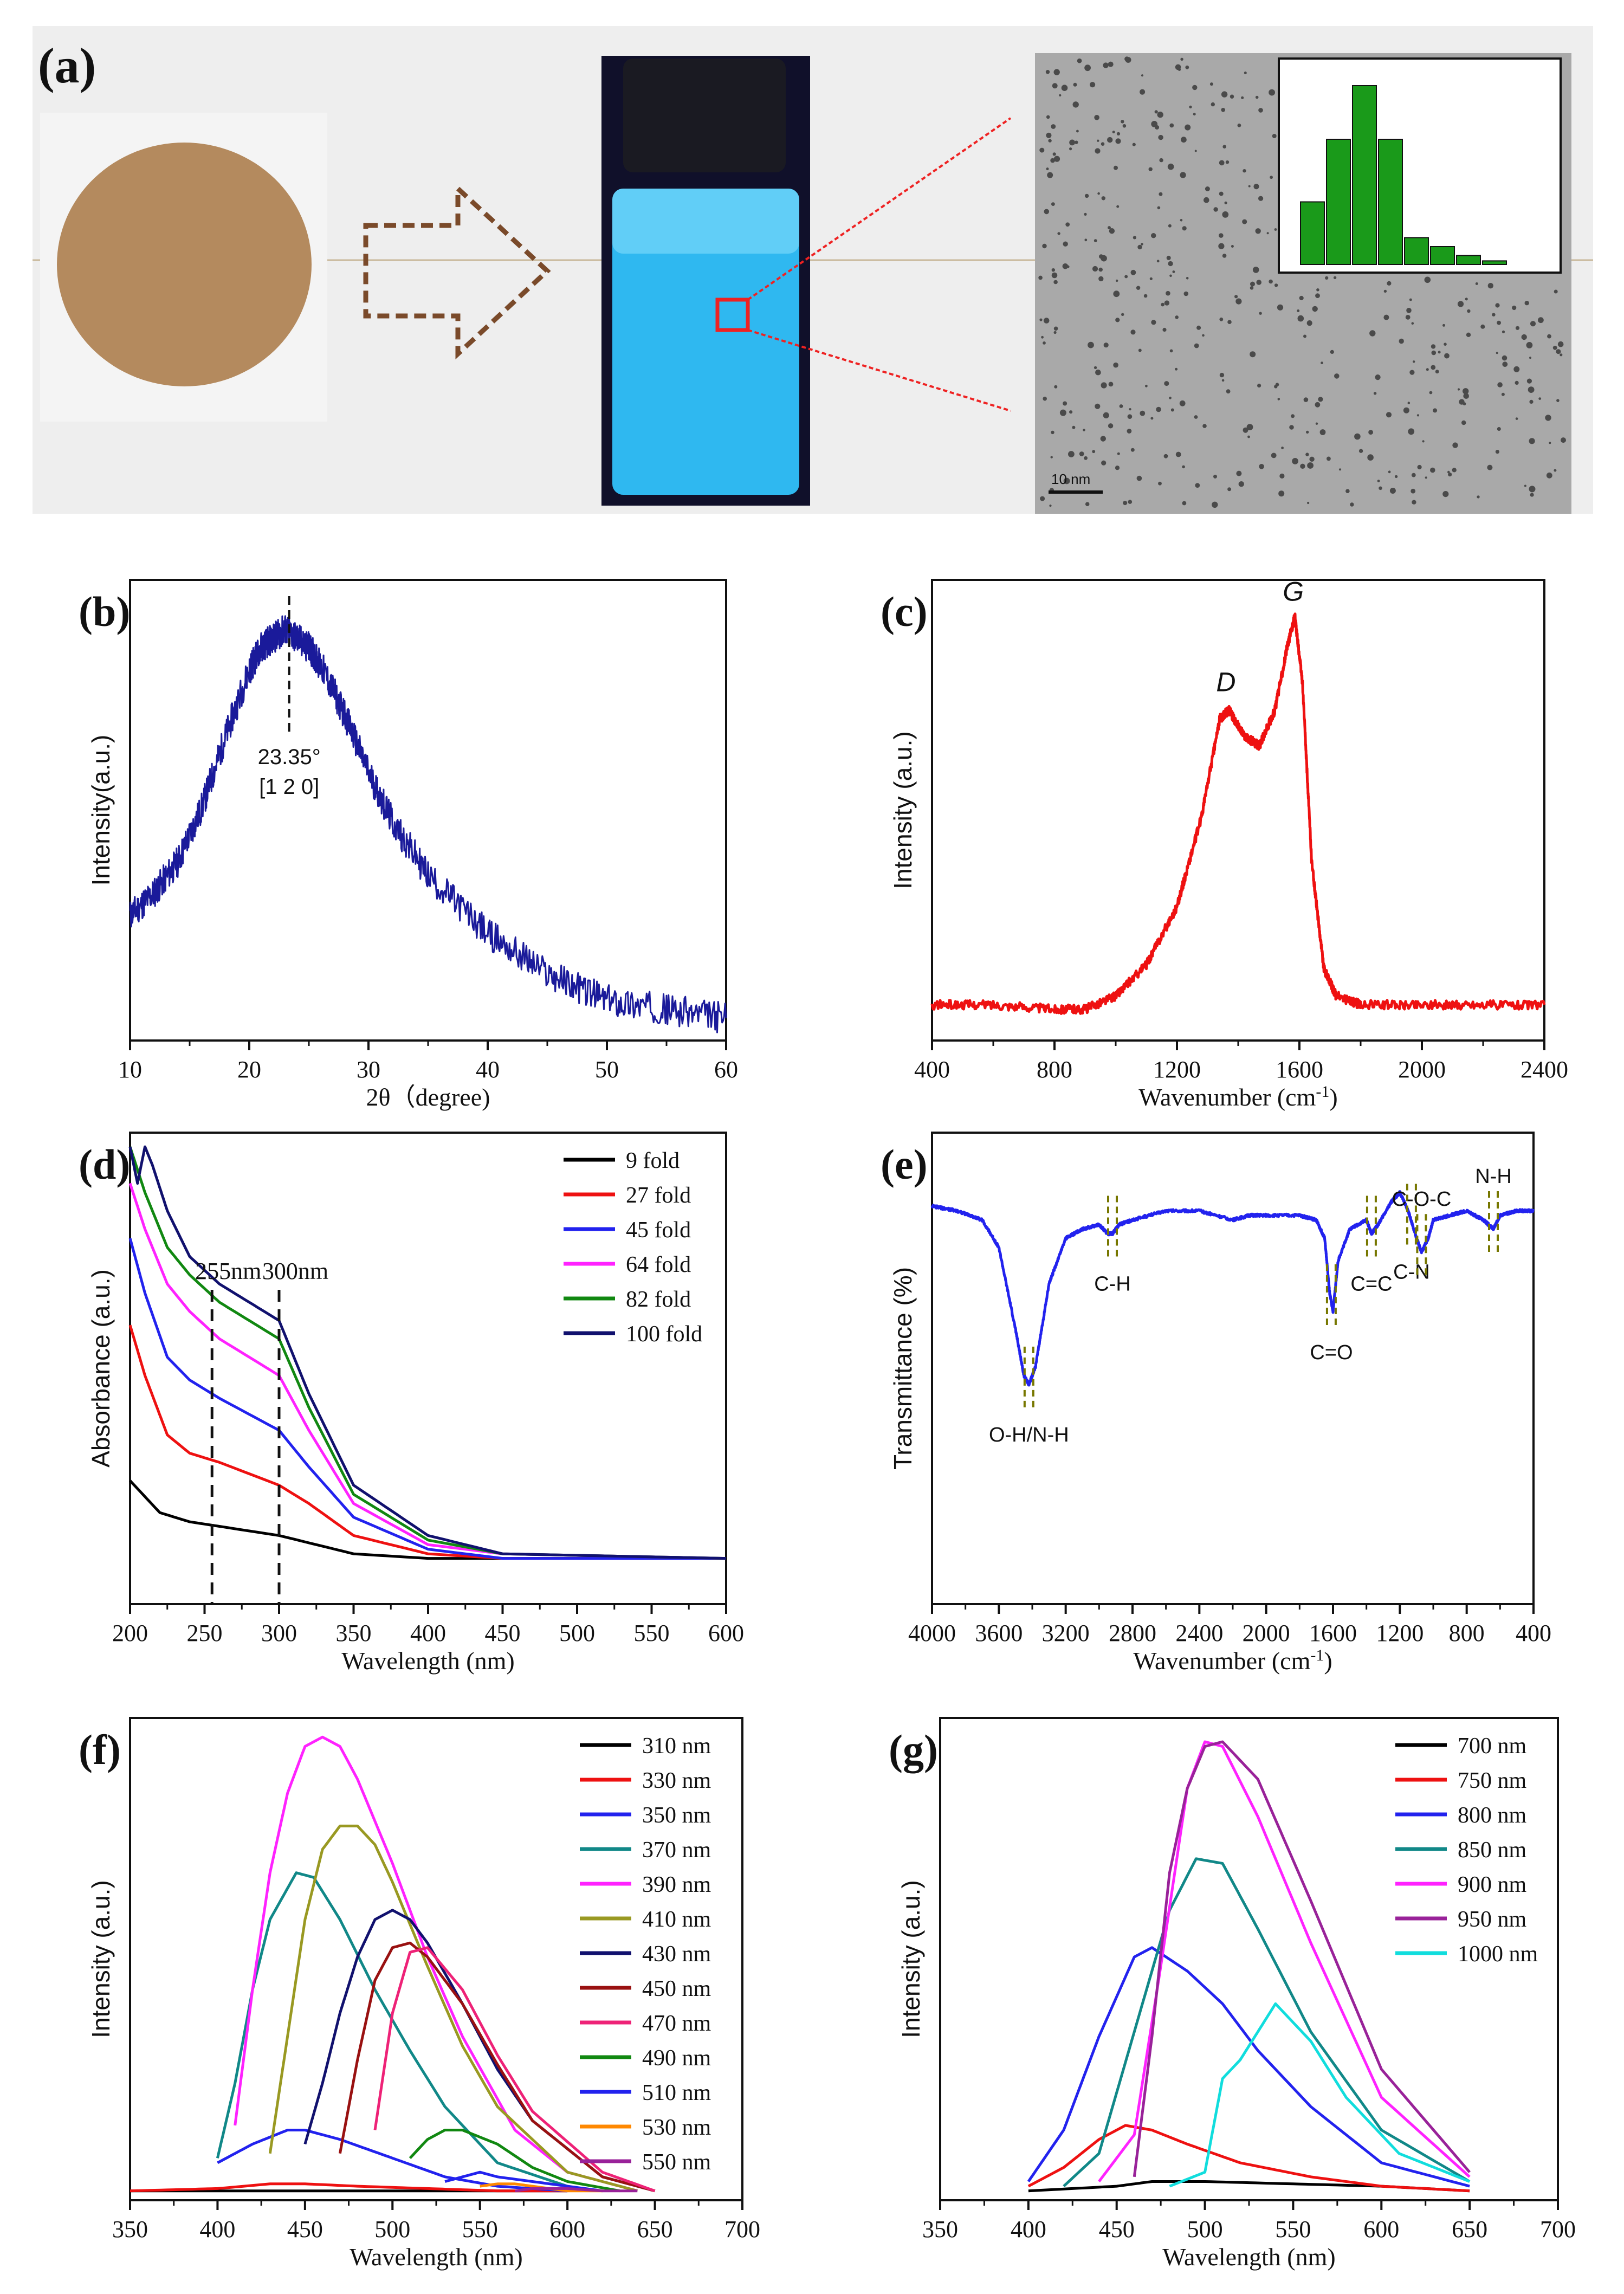  I want to click on x-tick-label: 500, so click(1205, 2229).